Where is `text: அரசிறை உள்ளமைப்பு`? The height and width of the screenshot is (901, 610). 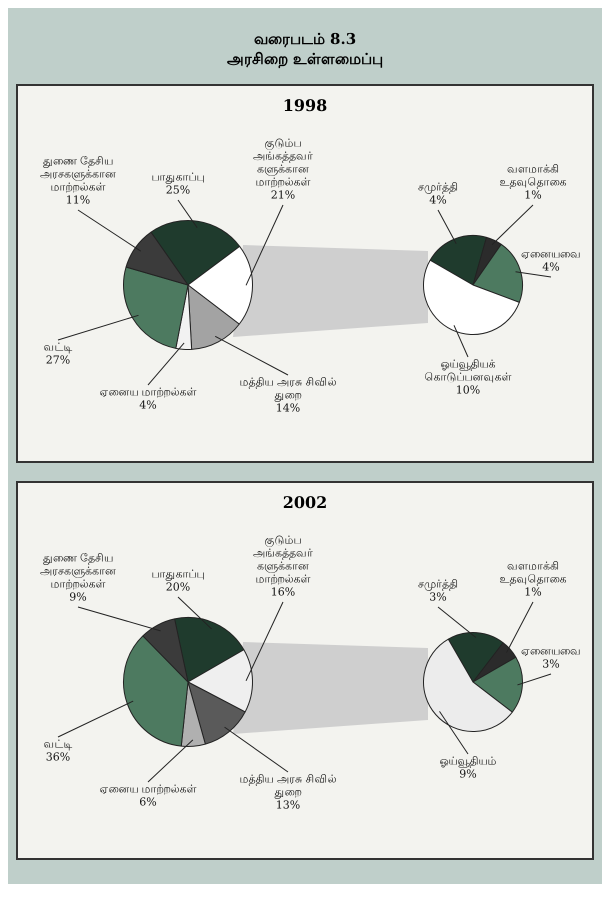
text: அரசிறை உள்ளமைப்பு is located at coordinates (305, 60).